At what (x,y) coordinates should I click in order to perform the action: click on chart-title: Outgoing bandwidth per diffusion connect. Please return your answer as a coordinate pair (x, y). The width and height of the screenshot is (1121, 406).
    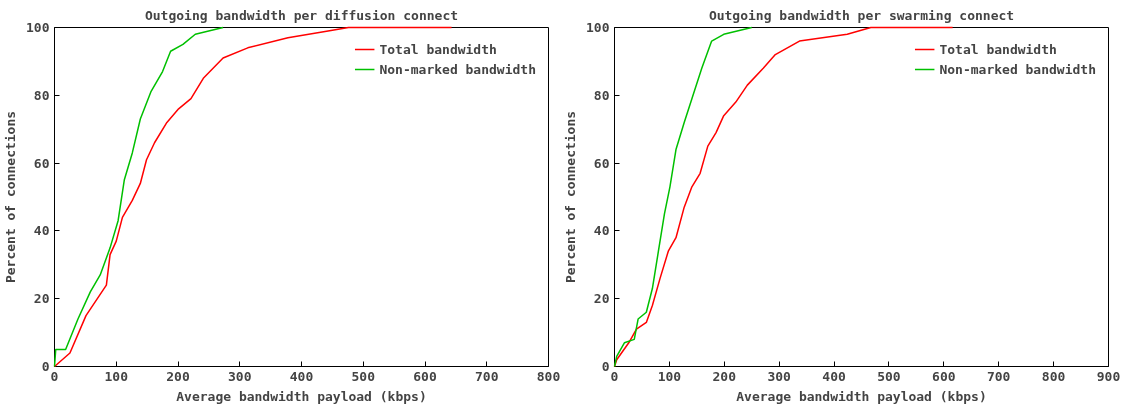
    Looking at the image, I should click on (301, 15).